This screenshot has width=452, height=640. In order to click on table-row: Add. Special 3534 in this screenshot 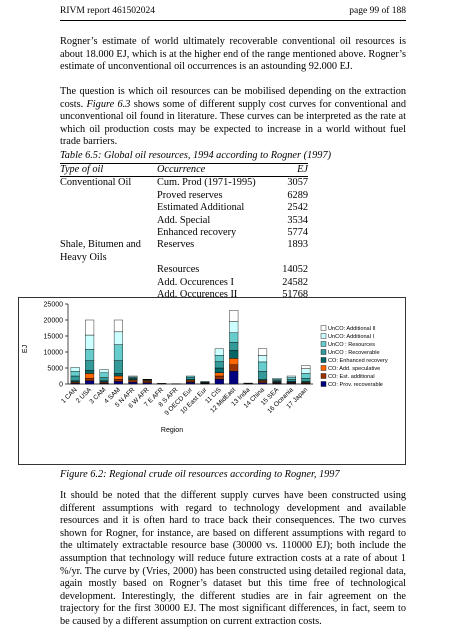, I will do `click(184, 221)`.